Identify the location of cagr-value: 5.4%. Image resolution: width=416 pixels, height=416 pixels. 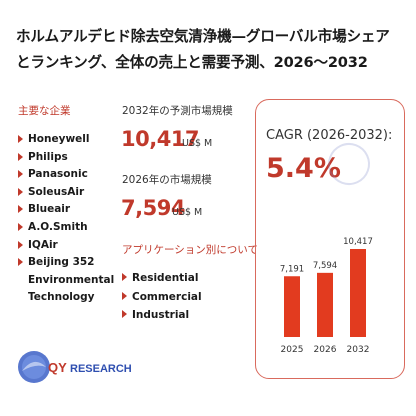
(303, 168).